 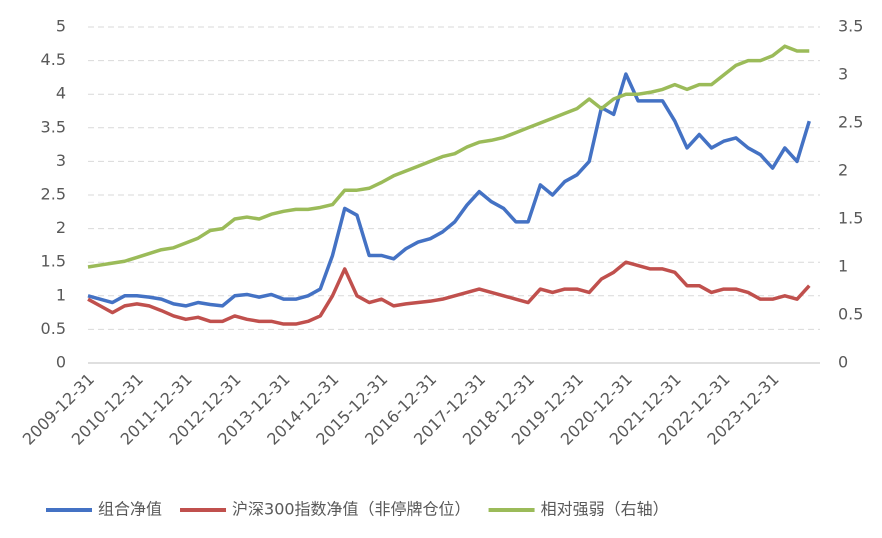 What do you see at coordinates (61, 26) in the screenshot?
I see `y-tick-label: 5` at bounding box center [61, 26].